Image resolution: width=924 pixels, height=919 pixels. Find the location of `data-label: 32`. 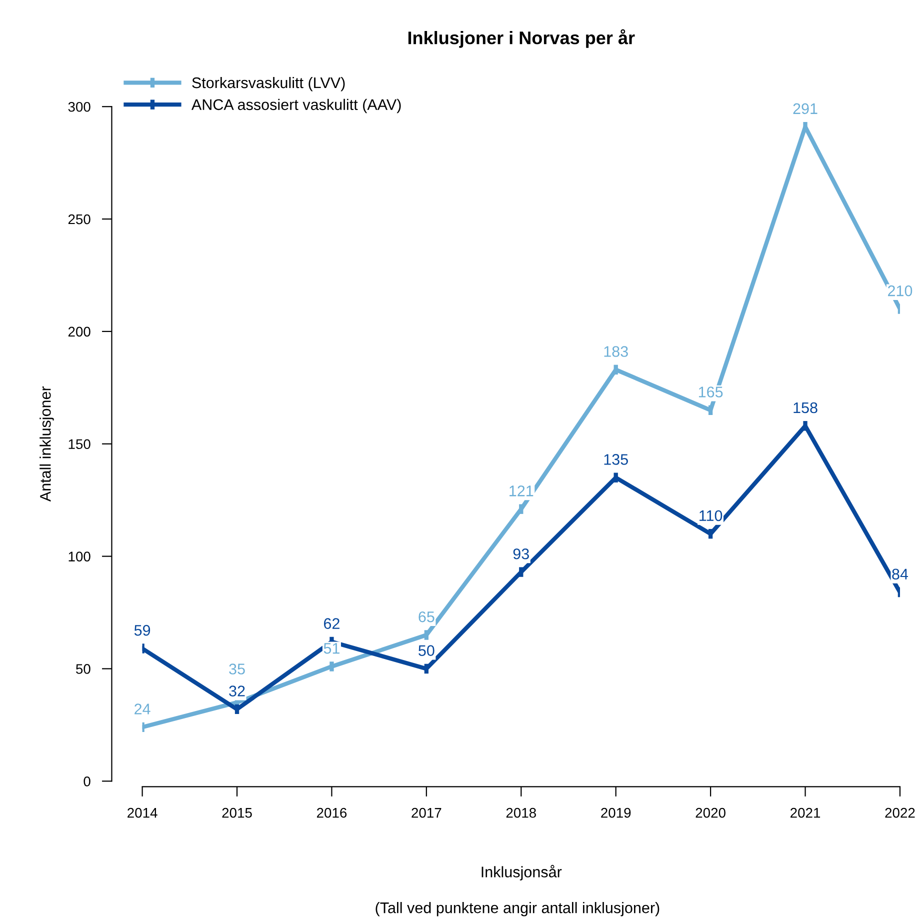

data-label: 32 is located at coordinates (237, 691).